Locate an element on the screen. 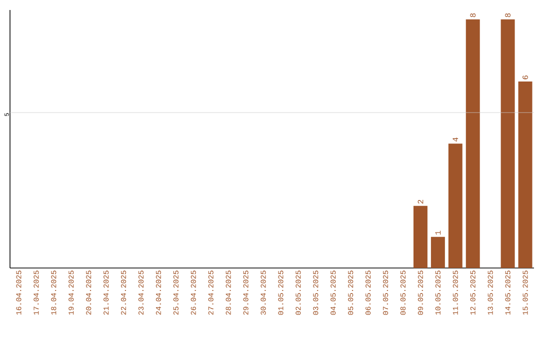  data-label: 6 is located at coordinates (525, 78).